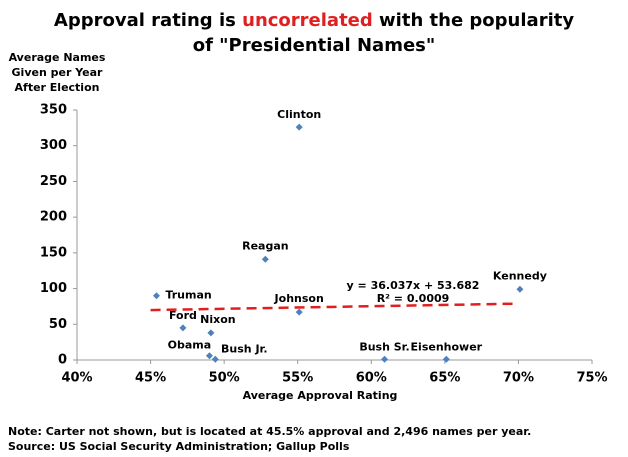 The height and width of the screenshot is (457, 628). I want to click on chart-title: of "Presidential Names", so click(314, 45).